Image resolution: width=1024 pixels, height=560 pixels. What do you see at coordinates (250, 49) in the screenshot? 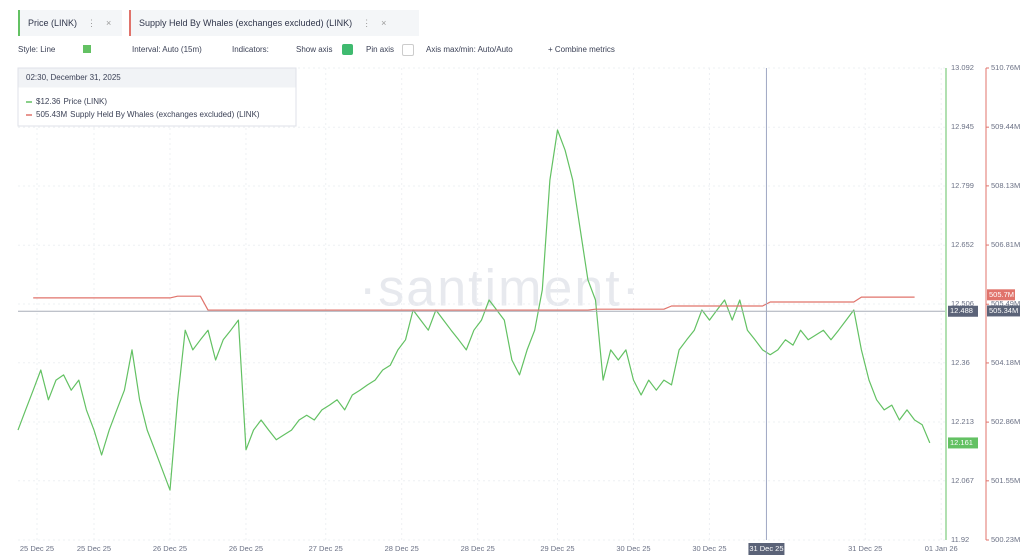
I see `indicators-select: Indicators:` at bounding box center [250, 49].